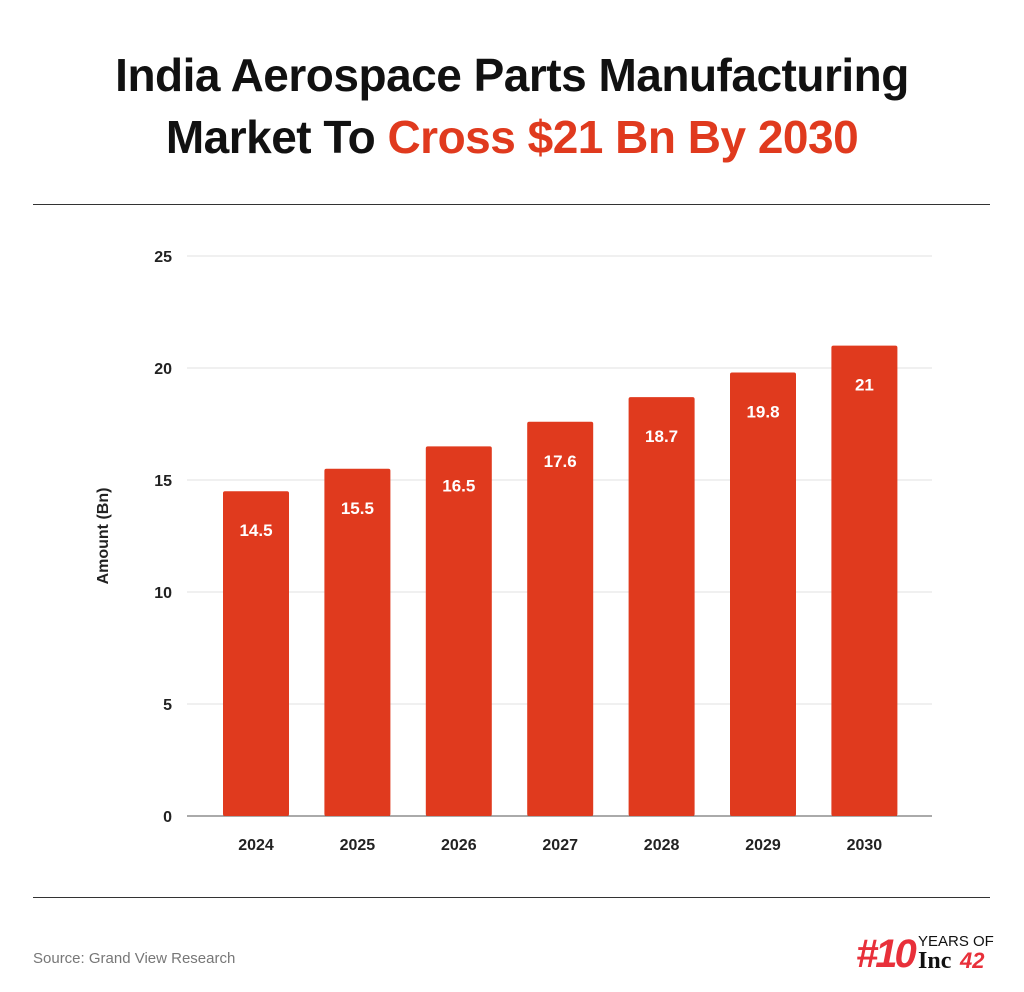 The height and width of the screenshot is (992, 1024). I want to click on y-tick-label: 5, so click(167, 705).